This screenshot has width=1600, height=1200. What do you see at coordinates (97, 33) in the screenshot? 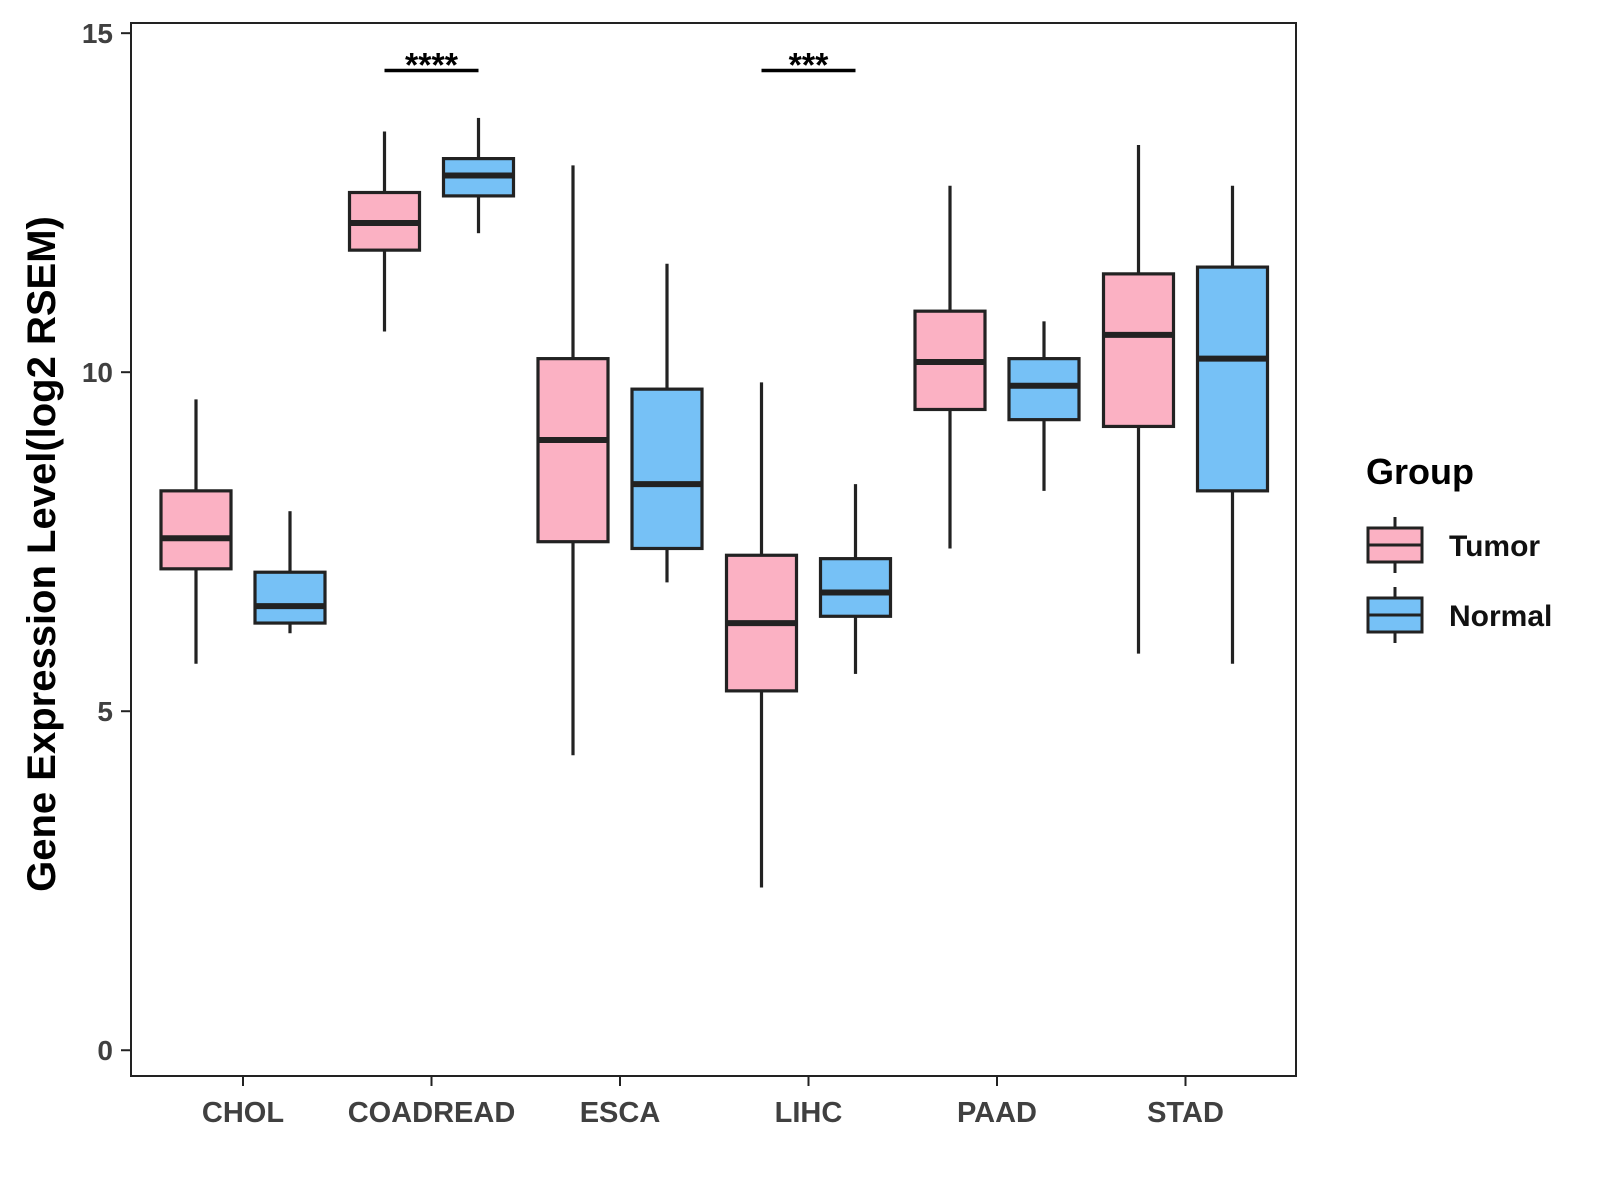
I see `y-tick-label-15: 15` at bounding box center [97, 33].